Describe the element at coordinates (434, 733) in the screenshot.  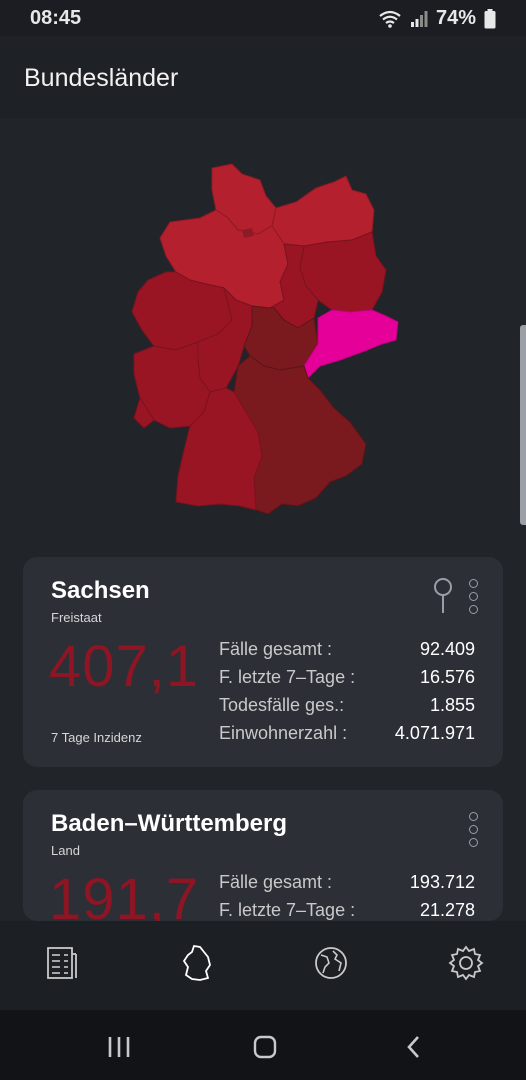
I see `stat-value: 4.071.971` at that location.